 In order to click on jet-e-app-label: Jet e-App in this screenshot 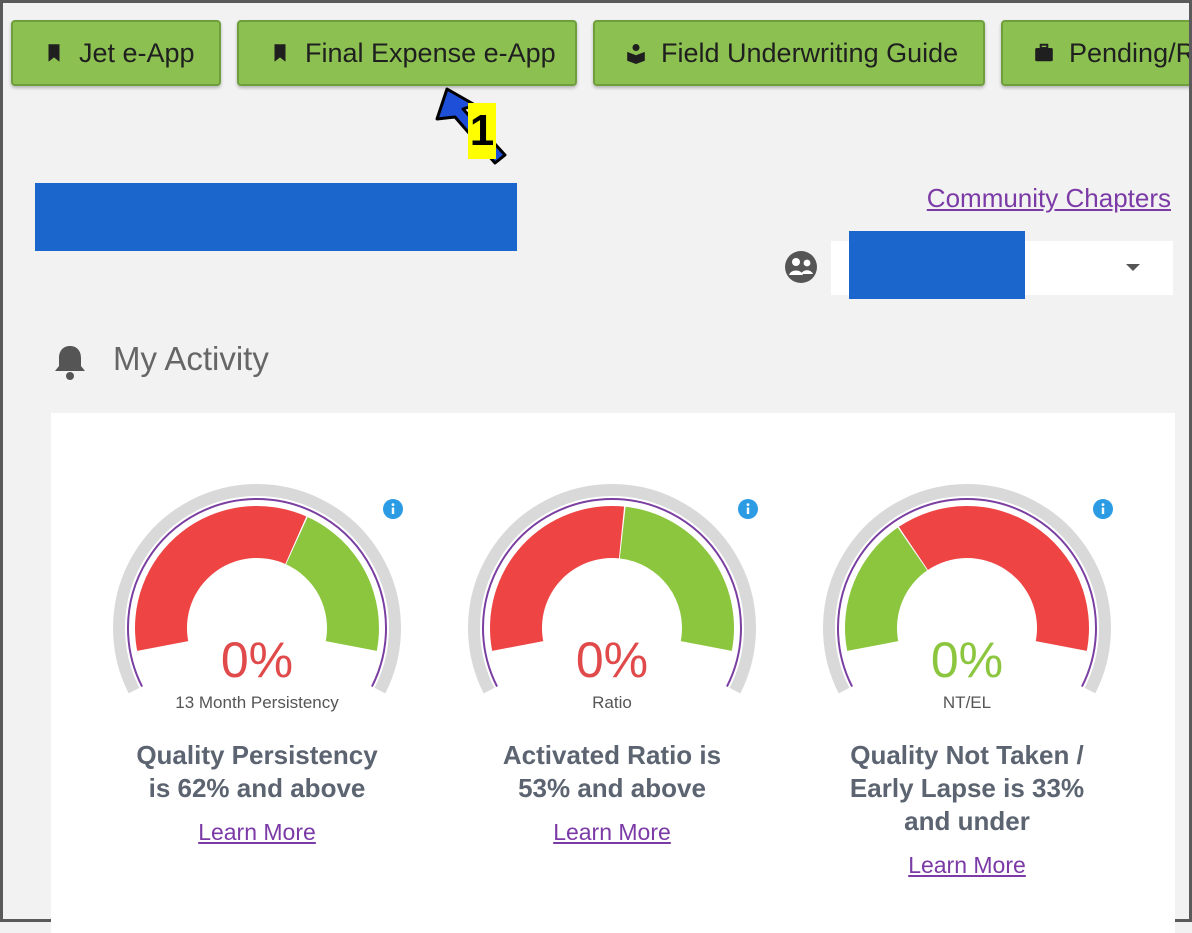, I will do `click(137, 52)`.